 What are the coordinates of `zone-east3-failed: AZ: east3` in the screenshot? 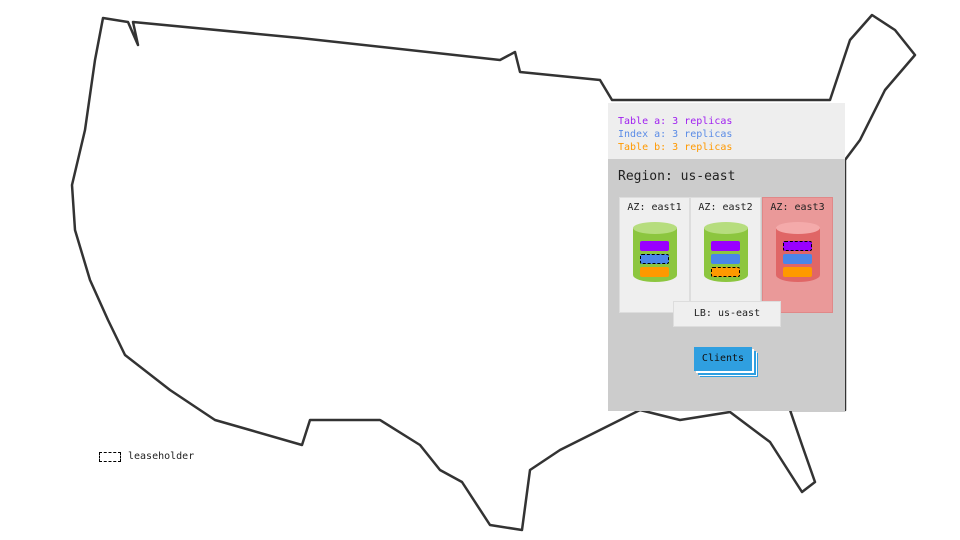 It's located at (797, 255).